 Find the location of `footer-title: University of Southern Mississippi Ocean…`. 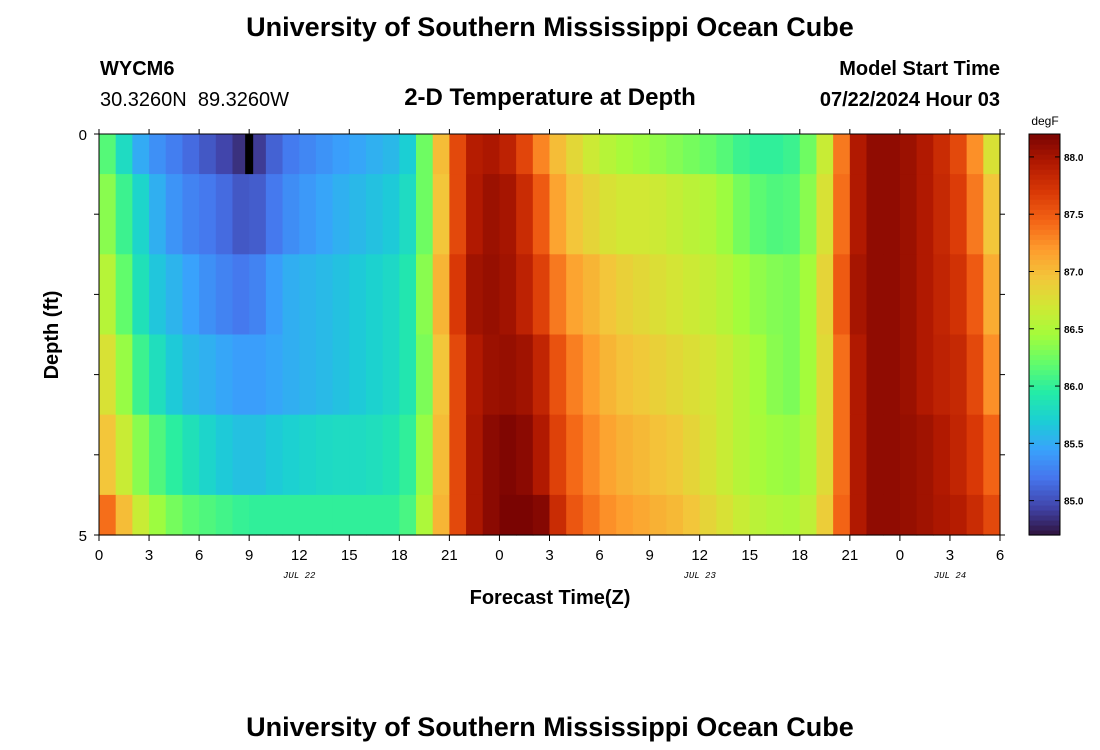

footer-title: University of Southern Mississippi Ocean… is located at coordinates (550, 727).